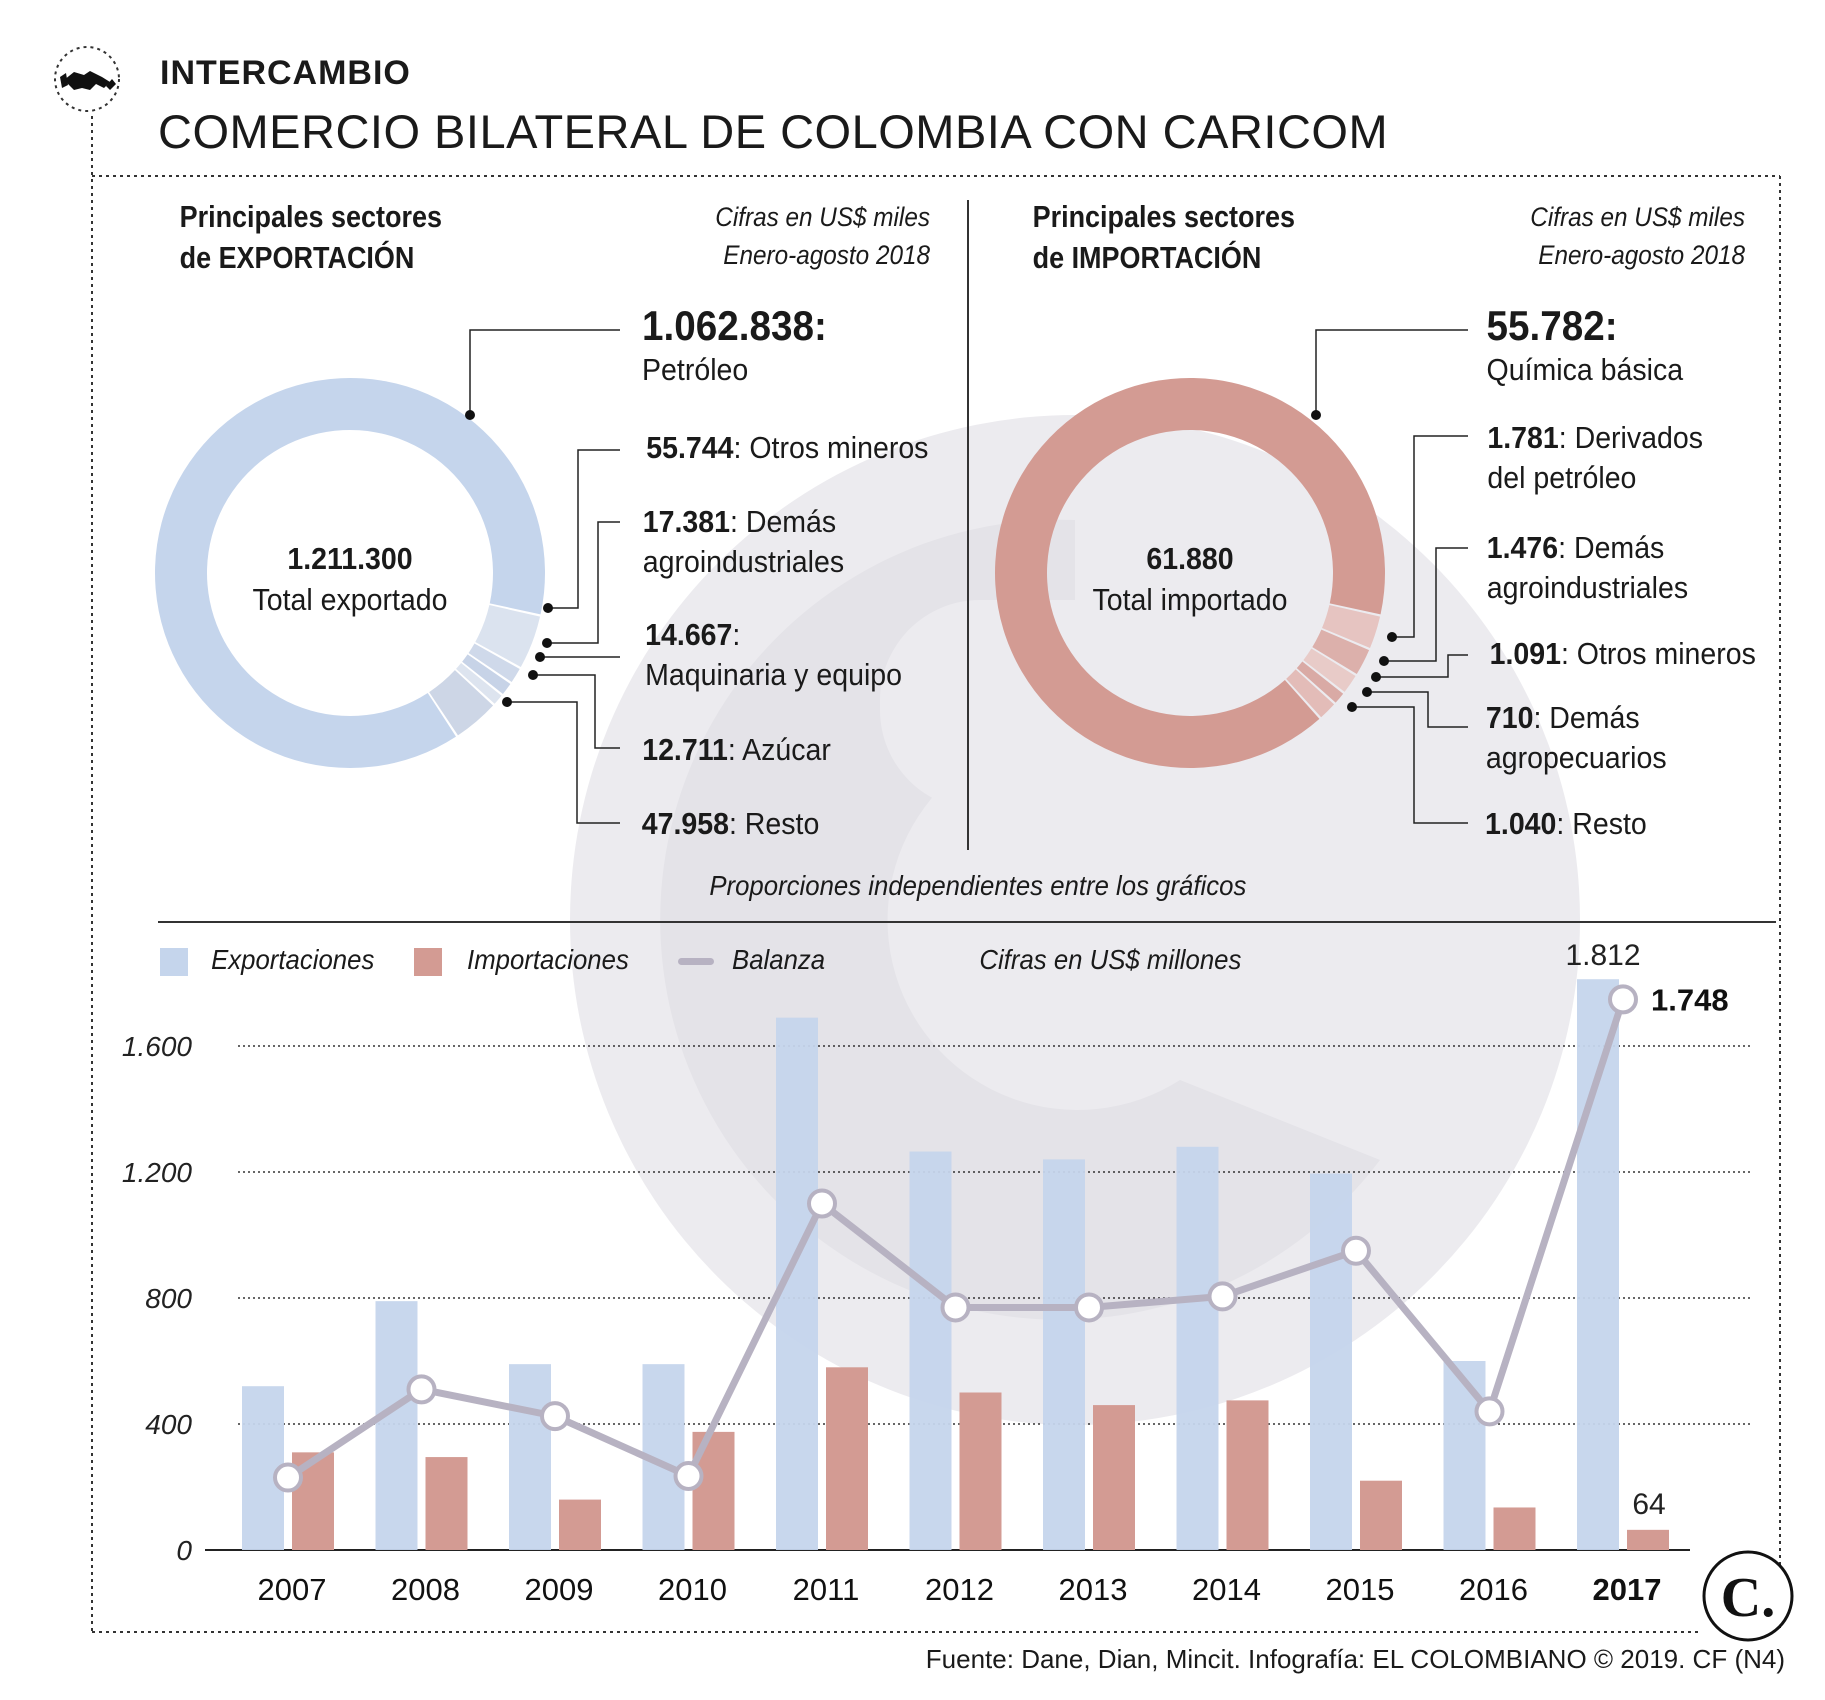 This screenshot has width=1825, height=1700. What do you see at coordinates (822, 217) in the screenshot?
I see `export-note-line1: Cifras en US$ miles` at bounding box center [822, 217].